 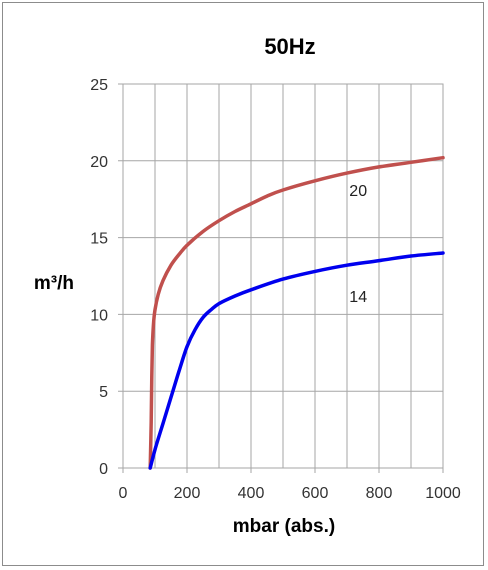 What do you see at coordinates (443, 493) in the screenshot?
I see `x-tick-label: 1000` at bounding box center [443, 493].